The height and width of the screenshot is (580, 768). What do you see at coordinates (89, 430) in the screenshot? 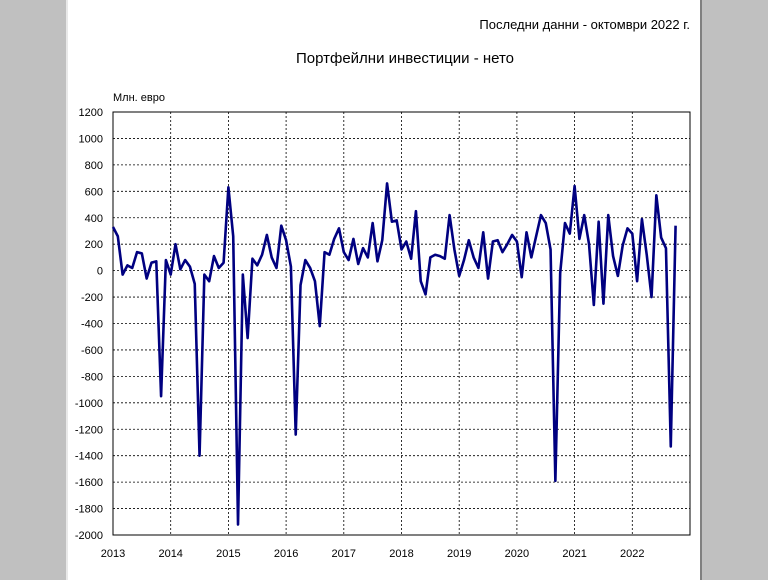
I see `y-tick-label: -1200` at bounding box center [89, 430].